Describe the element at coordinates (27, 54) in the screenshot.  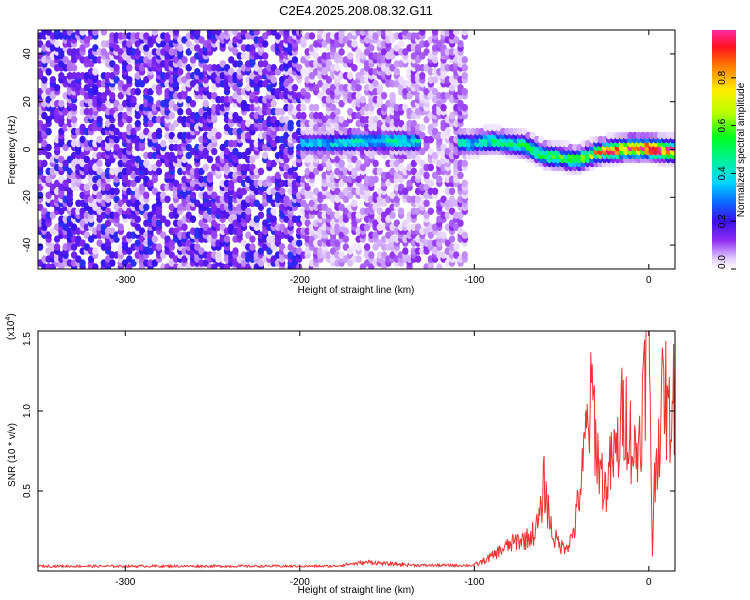
I see `y-tick-label: 40` at that location.